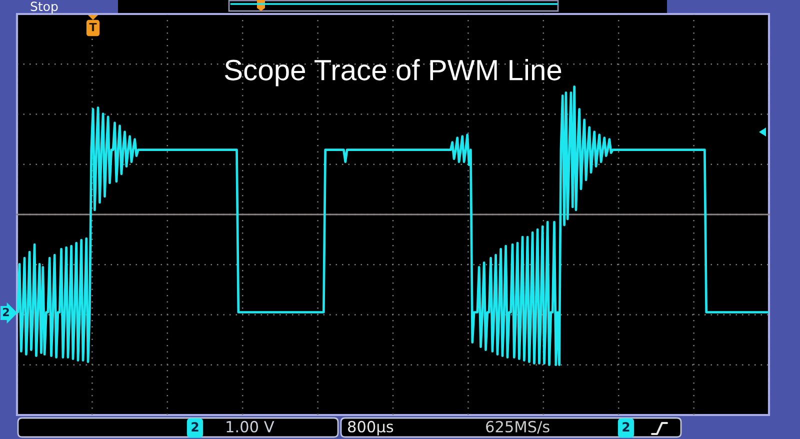  What do you see at coordinates (371, 428) in the screenshot?
I see `text: 800µs` at bounding box center [371, 428].